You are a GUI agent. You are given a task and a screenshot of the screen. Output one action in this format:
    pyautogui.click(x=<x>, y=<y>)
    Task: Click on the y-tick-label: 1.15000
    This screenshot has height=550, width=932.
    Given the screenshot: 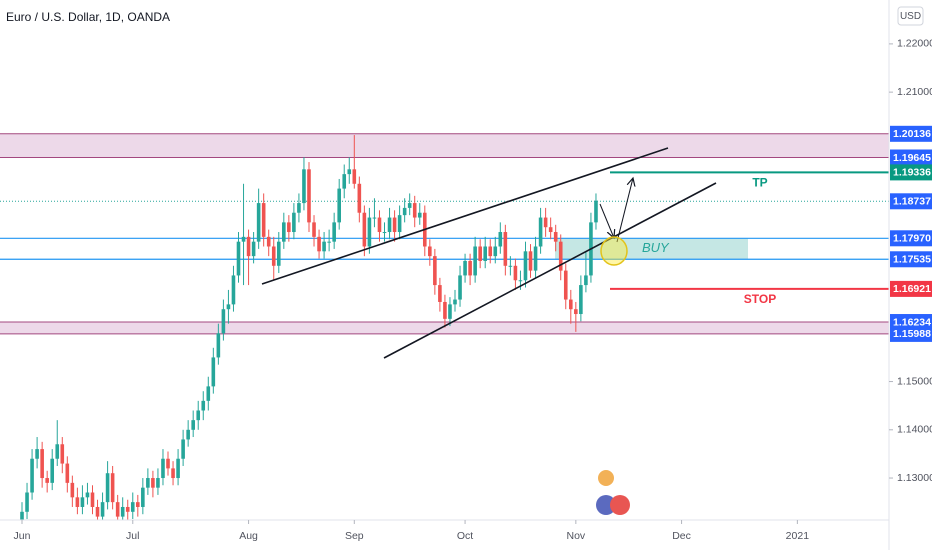 What is the action you would take?
    pyautogui.click(x=914, y=381)
    